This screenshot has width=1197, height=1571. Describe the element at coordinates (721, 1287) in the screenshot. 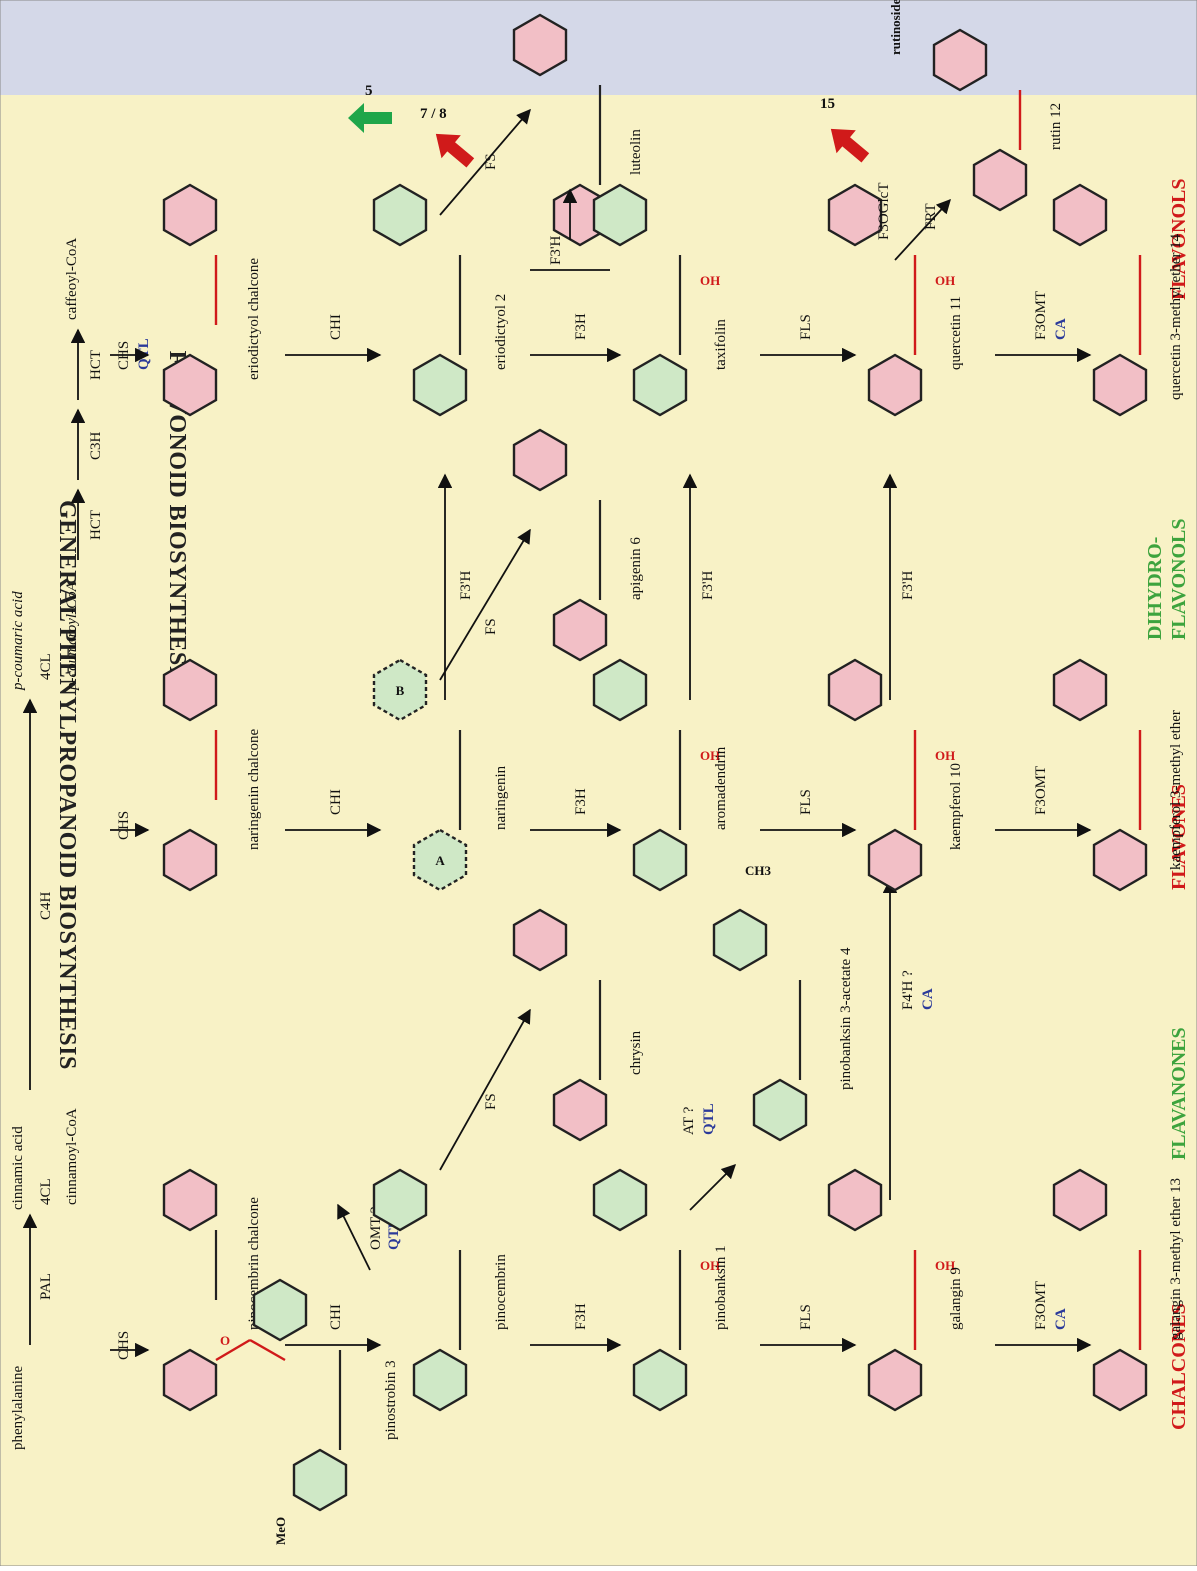

I see `svg-text: pinobanksin 1` at that location.